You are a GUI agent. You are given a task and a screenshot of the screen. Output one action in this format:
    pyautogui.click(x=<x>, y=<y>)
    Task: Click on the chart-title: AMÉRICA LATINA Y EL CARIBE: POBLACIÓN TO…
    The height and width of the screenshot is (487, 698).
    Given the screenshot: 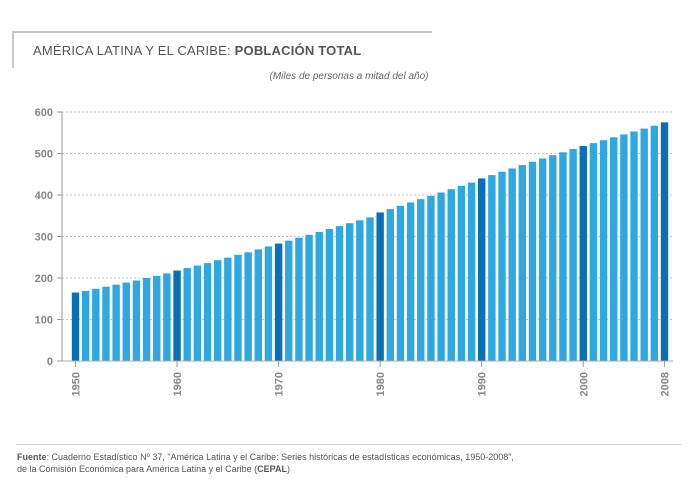 What is the action you would take?
    pyautogui.click(x=197, y=50)
    